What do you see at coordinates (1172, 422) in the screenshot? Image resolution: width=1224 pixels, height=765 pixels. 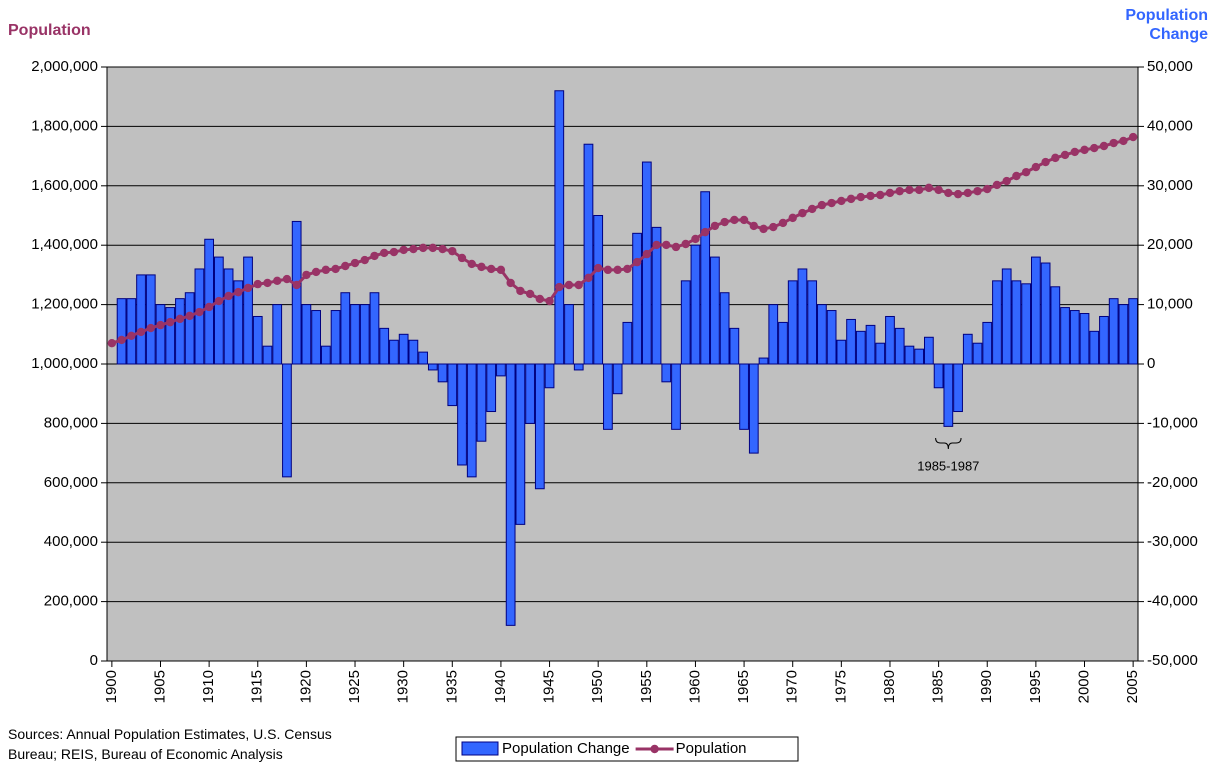 I see `y2-tick-label: -10,000` at bounding box center [1172, 422].